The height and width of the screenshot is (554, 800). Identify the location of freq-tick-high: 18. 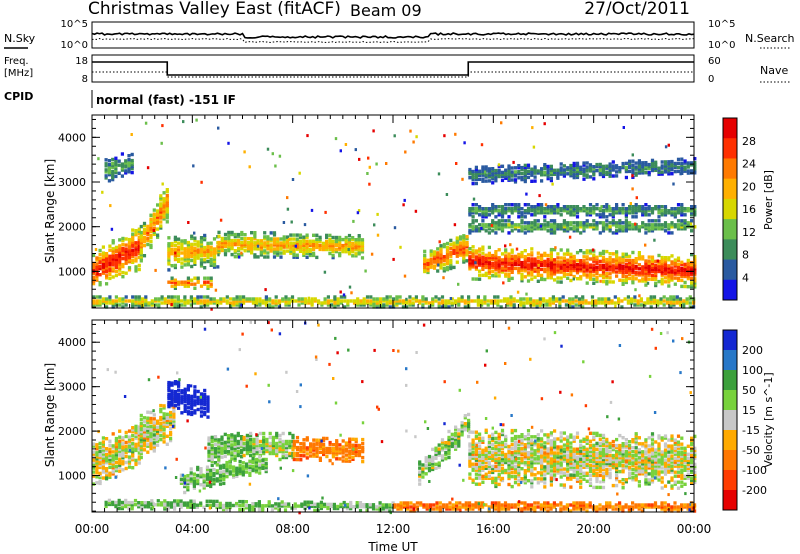
(81, 61).